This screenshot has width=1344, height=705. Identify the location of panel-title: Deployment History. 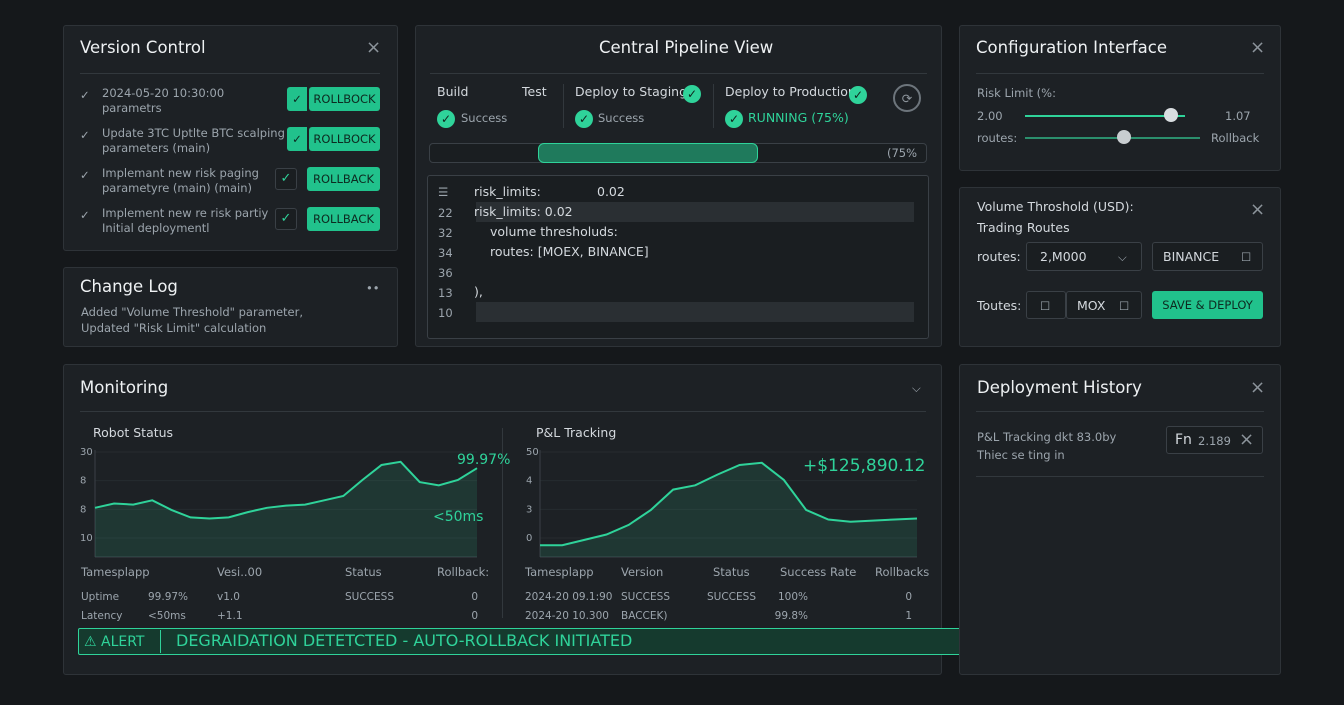
(1059, 387).